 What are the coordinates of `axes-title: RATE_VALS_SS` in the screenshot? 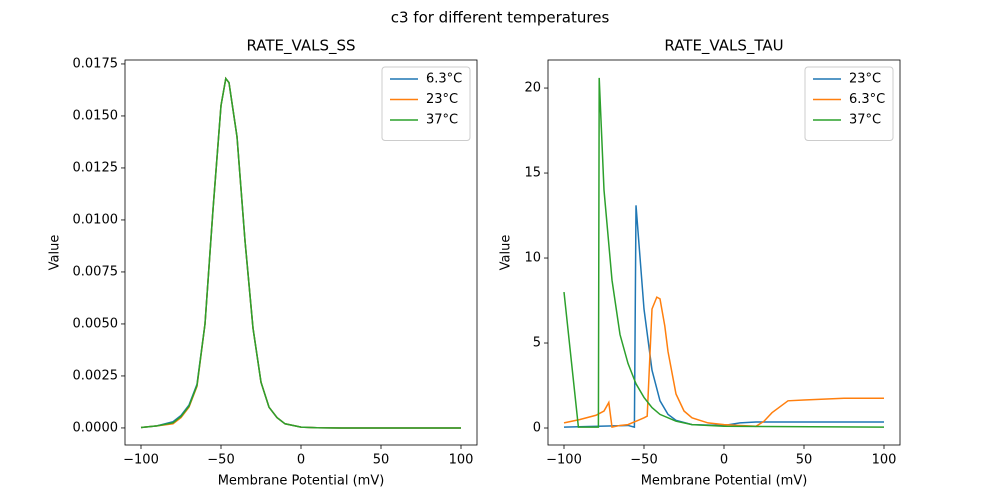 It's located at (300, 46).